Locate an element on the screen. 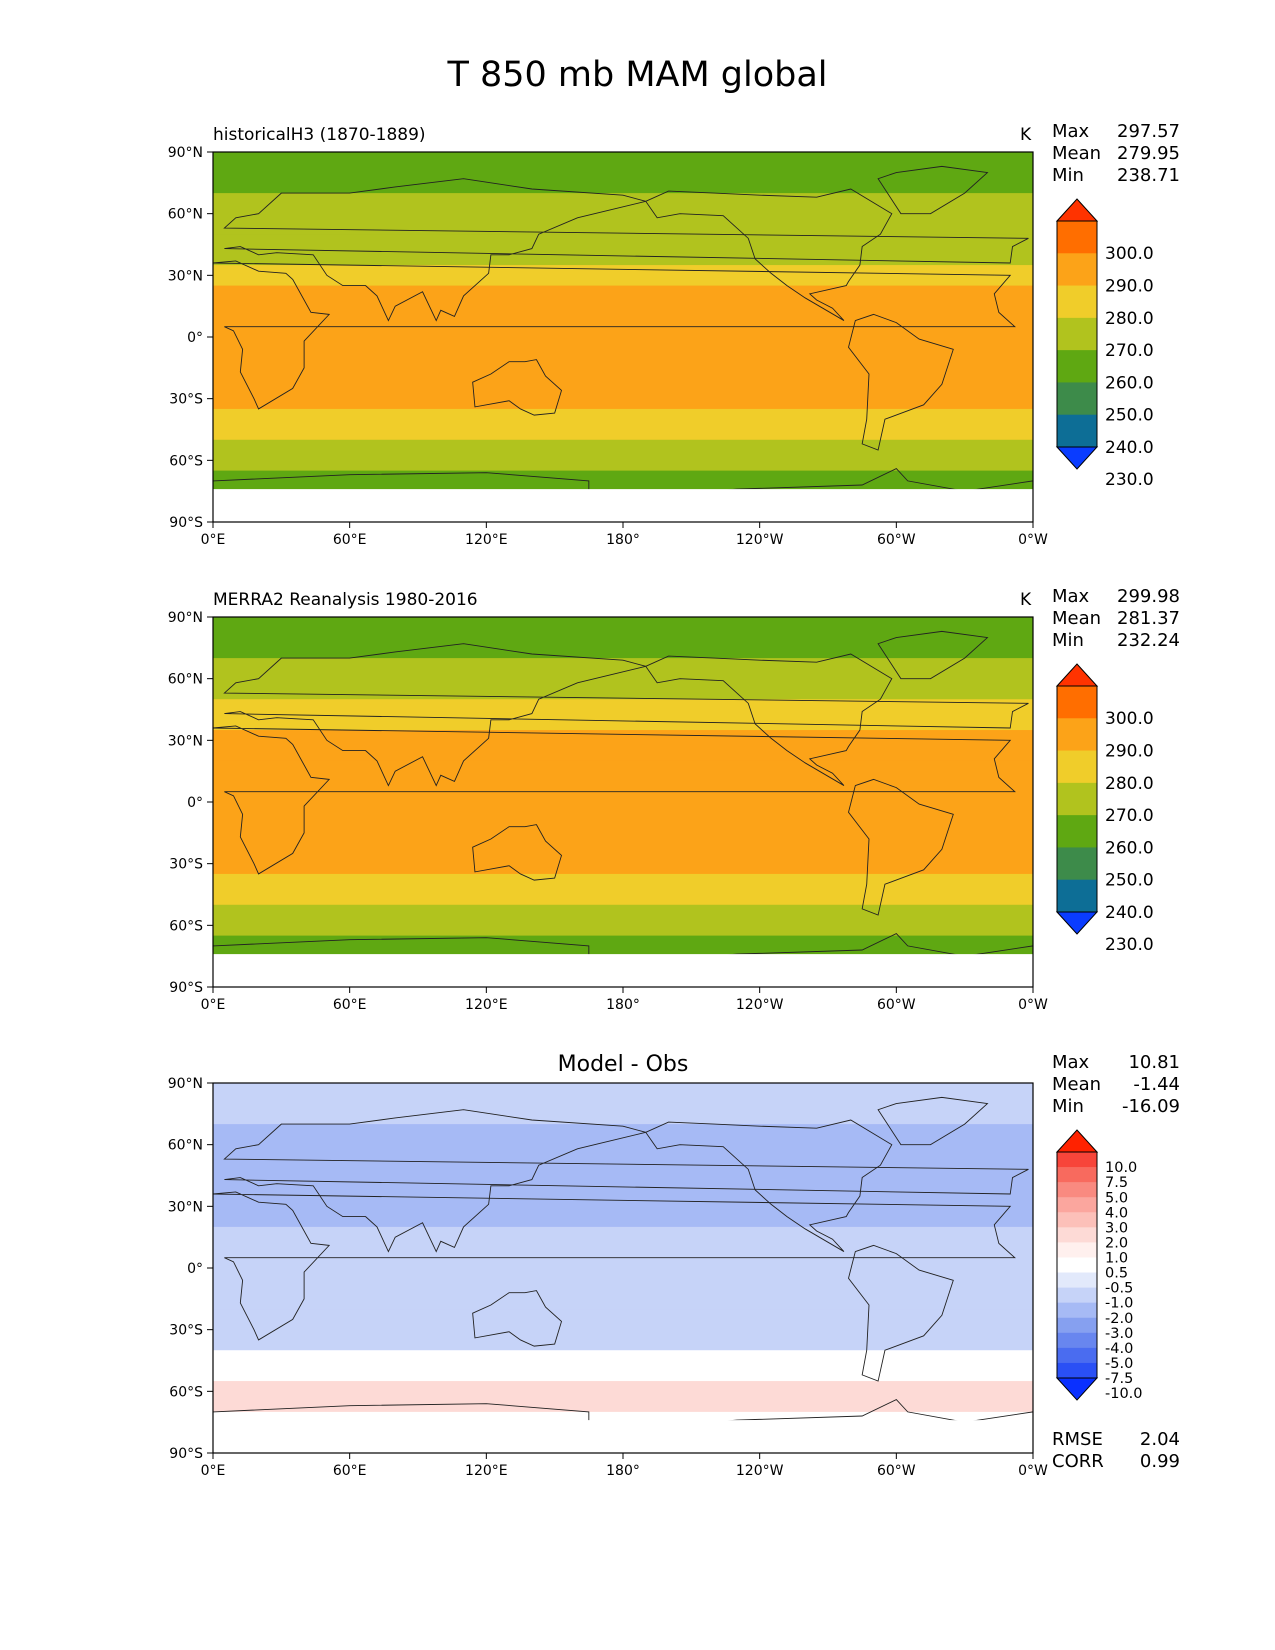 The height and width of the screenshot is (1650, 1275). colorbar-tick-label: 300.0 is located at coordinates (1129, 719).